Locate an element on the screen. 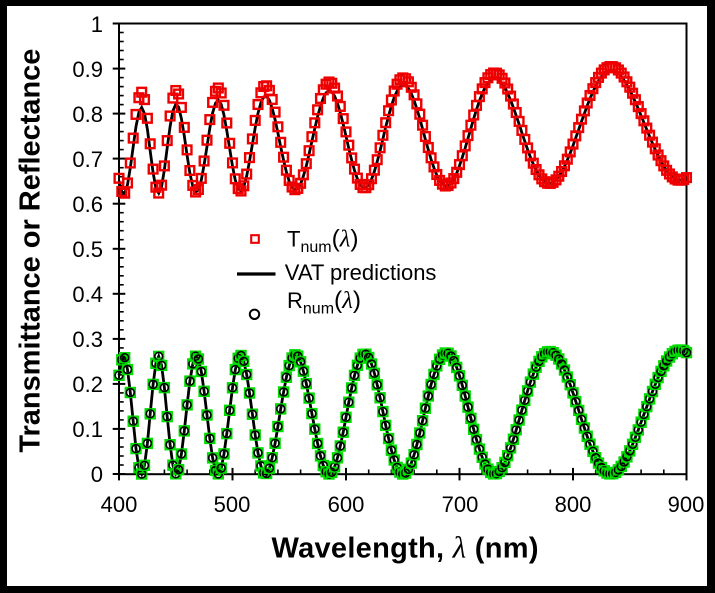  svg-text: 0.9 is located at coordinates (87, 69).